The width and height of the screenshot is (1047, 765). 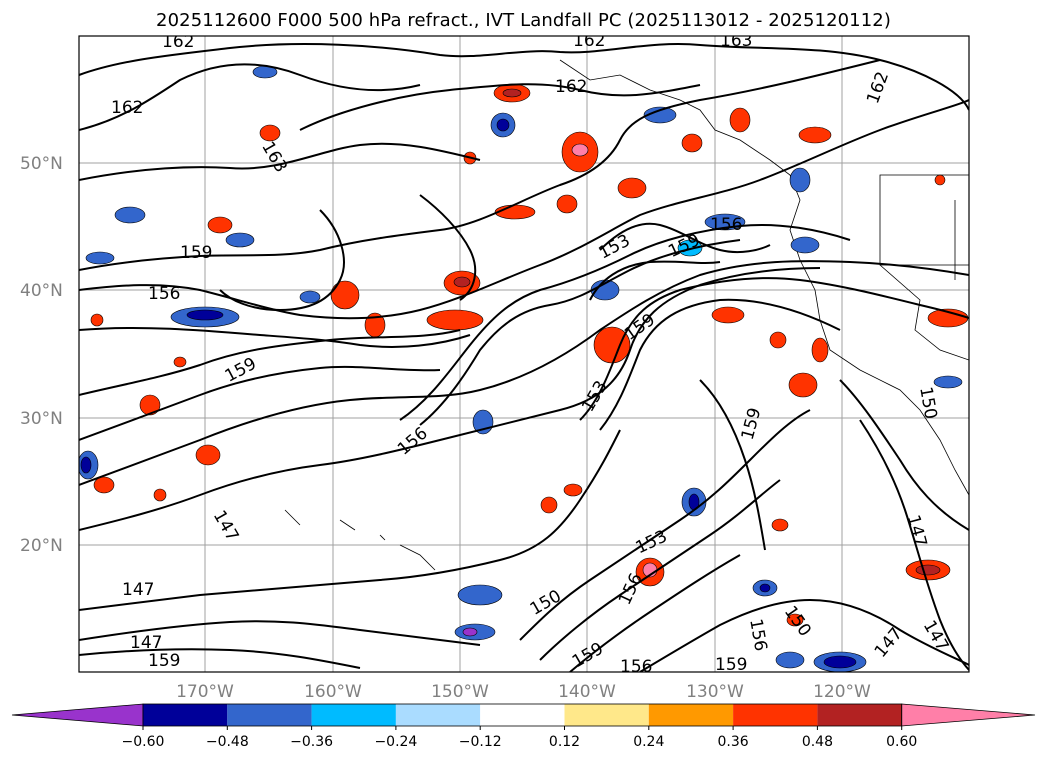 What do you see at coordinates (480, 742) in the screenshot?
I see `colorbar-tick-label: −0.12` at bounding box center [480, 742].